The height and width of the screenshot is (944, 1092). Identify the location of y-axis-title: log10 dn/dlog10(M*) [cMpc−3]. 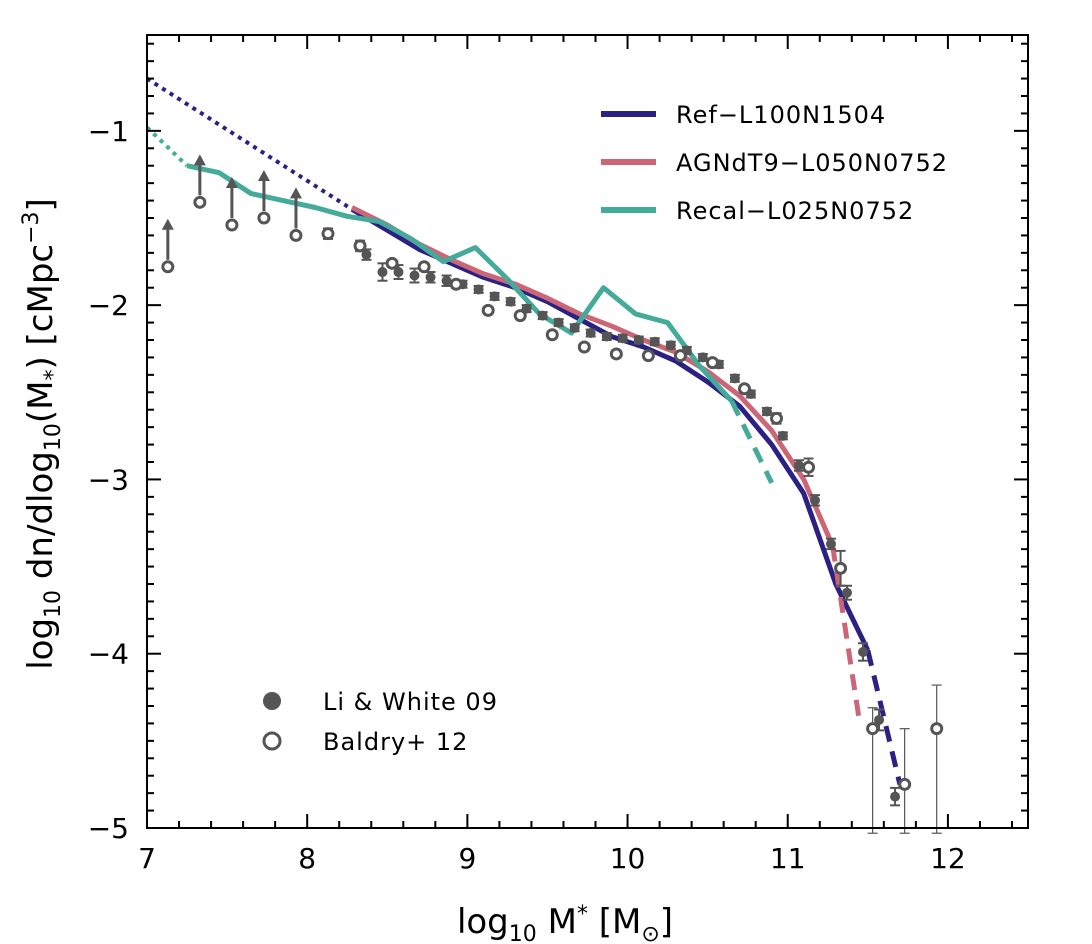
(42, 434).